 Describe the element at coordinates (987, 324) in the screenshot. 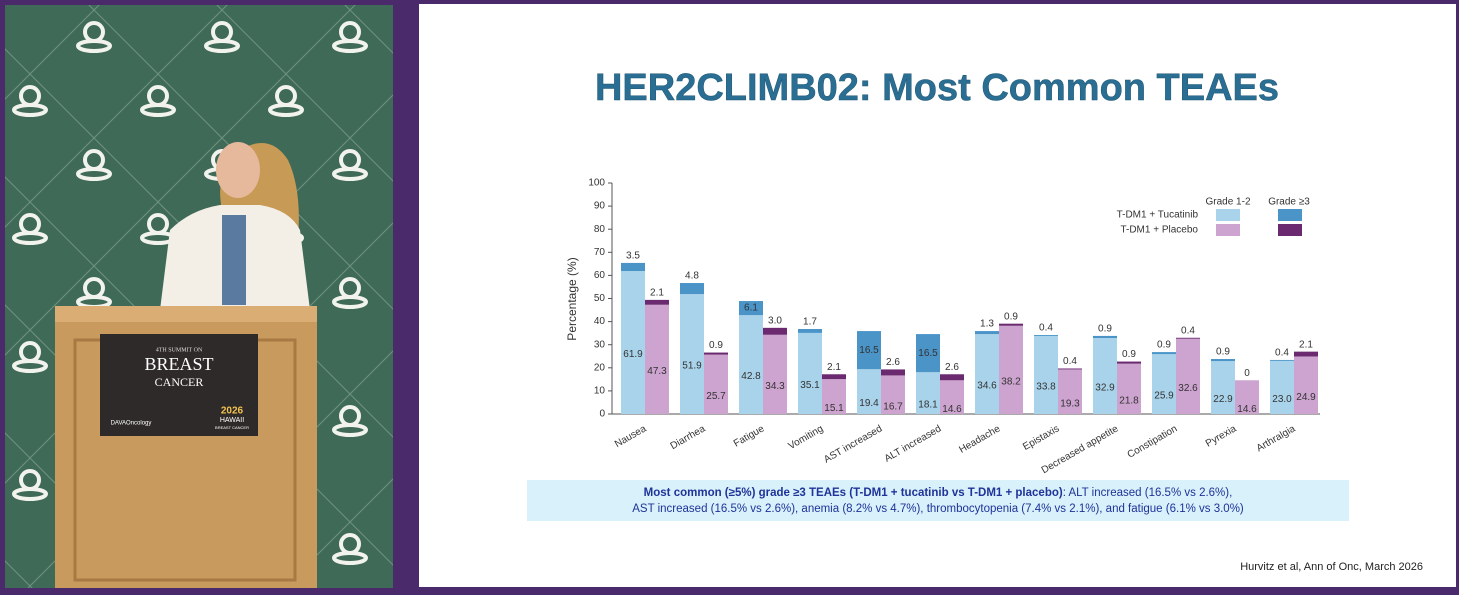

I see `data-label: 1.3` at that location.